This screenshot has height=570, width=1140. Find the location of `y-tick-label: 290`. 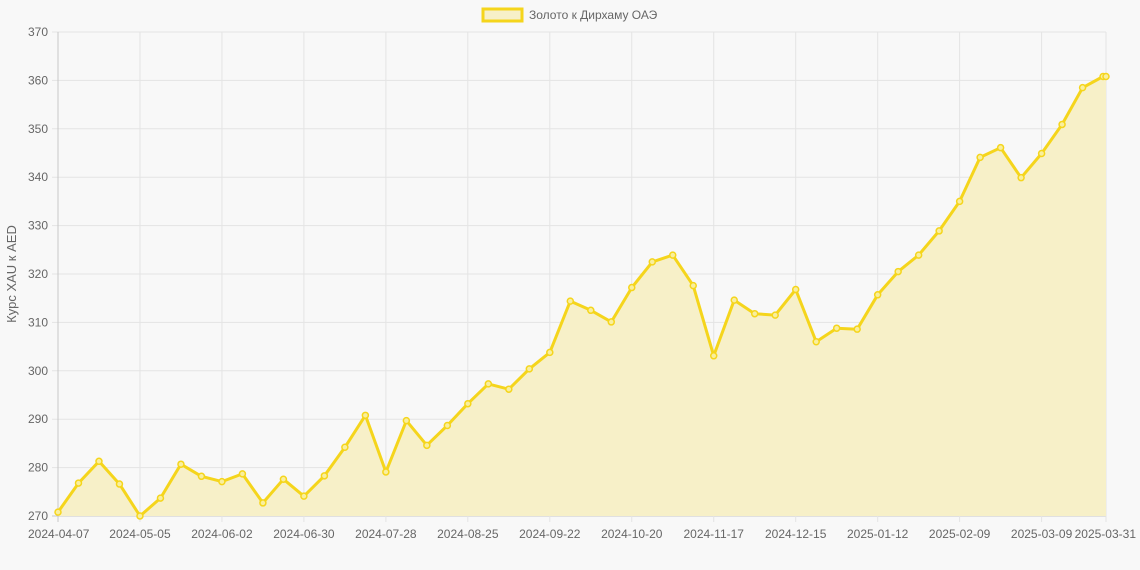

y-tick-label: 290 is located at coordinates (38, 419).